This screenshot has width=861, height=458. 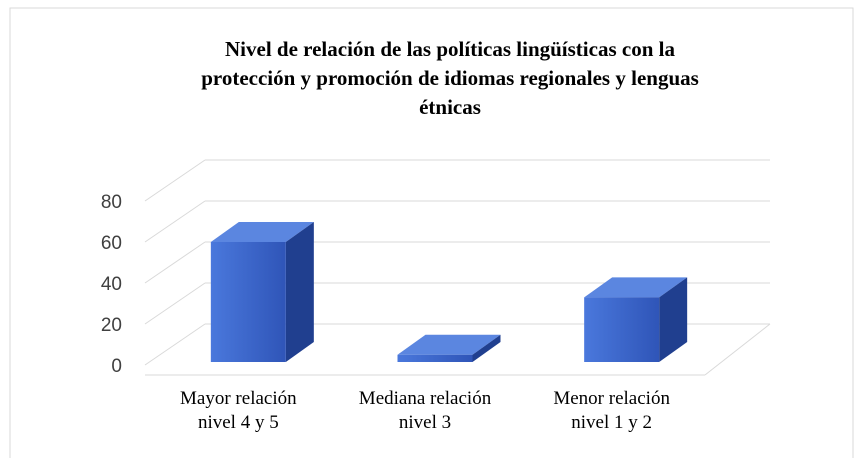 What do you see at coordinates (116, 366) in the screenshot?
I see `y-tick-label: 0` at bounding box center [116, 366].